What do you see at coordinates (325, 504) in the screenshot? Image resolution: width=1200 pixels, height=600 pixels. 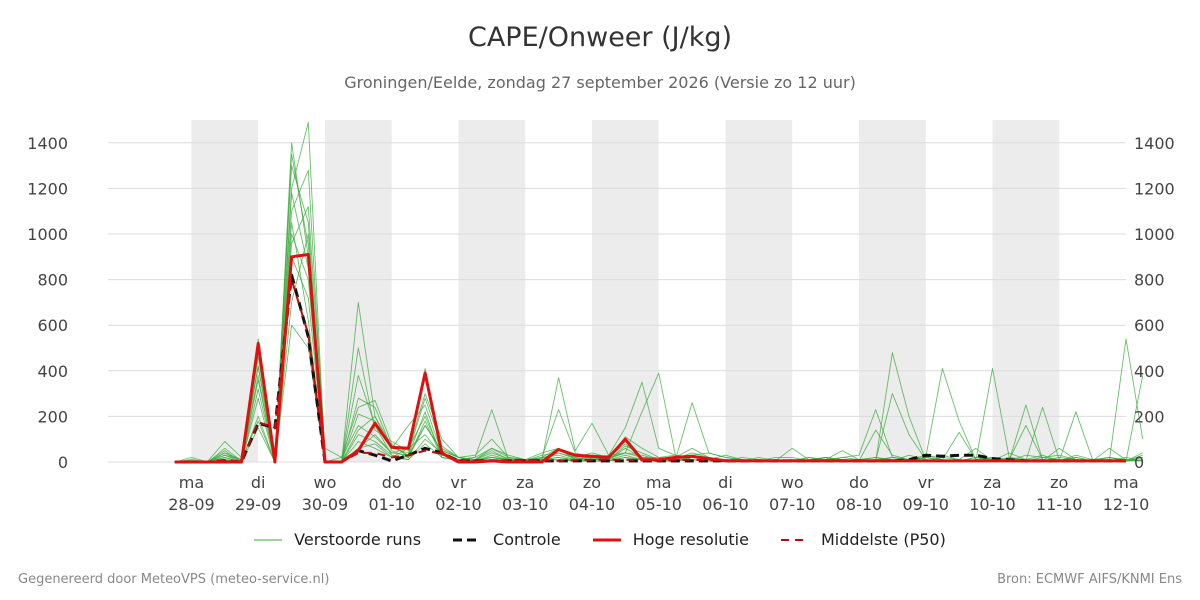 I see `x-tick-date-2: 30-09` at bounding box center [325, 504].